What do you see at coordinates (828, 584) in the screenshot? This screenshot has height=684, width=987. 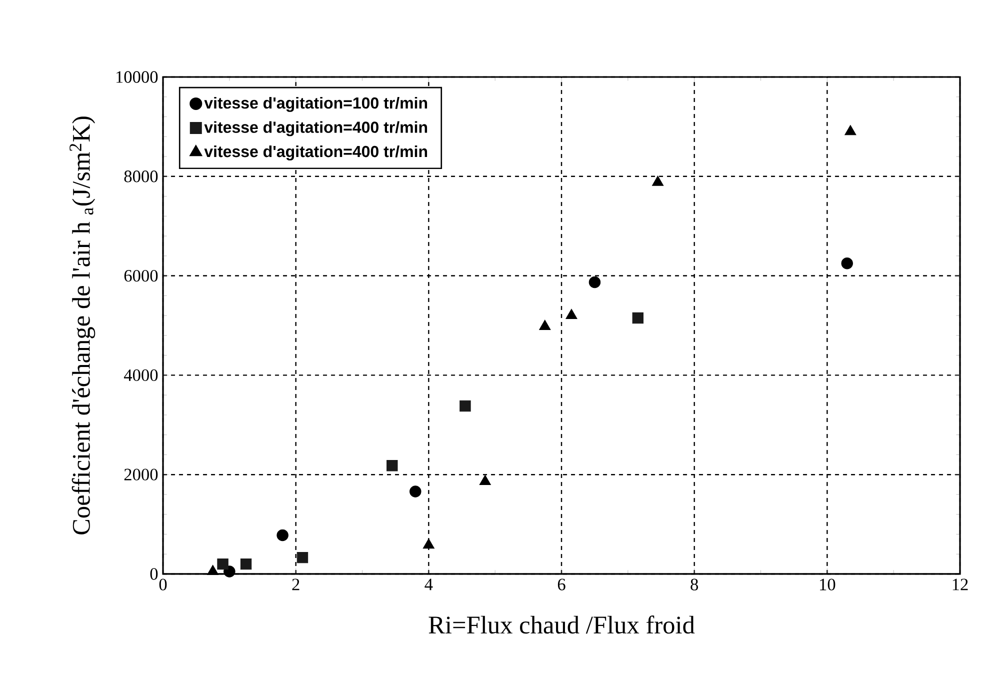 I see `x-tick-label: 10` at bounding box center [828, 584].